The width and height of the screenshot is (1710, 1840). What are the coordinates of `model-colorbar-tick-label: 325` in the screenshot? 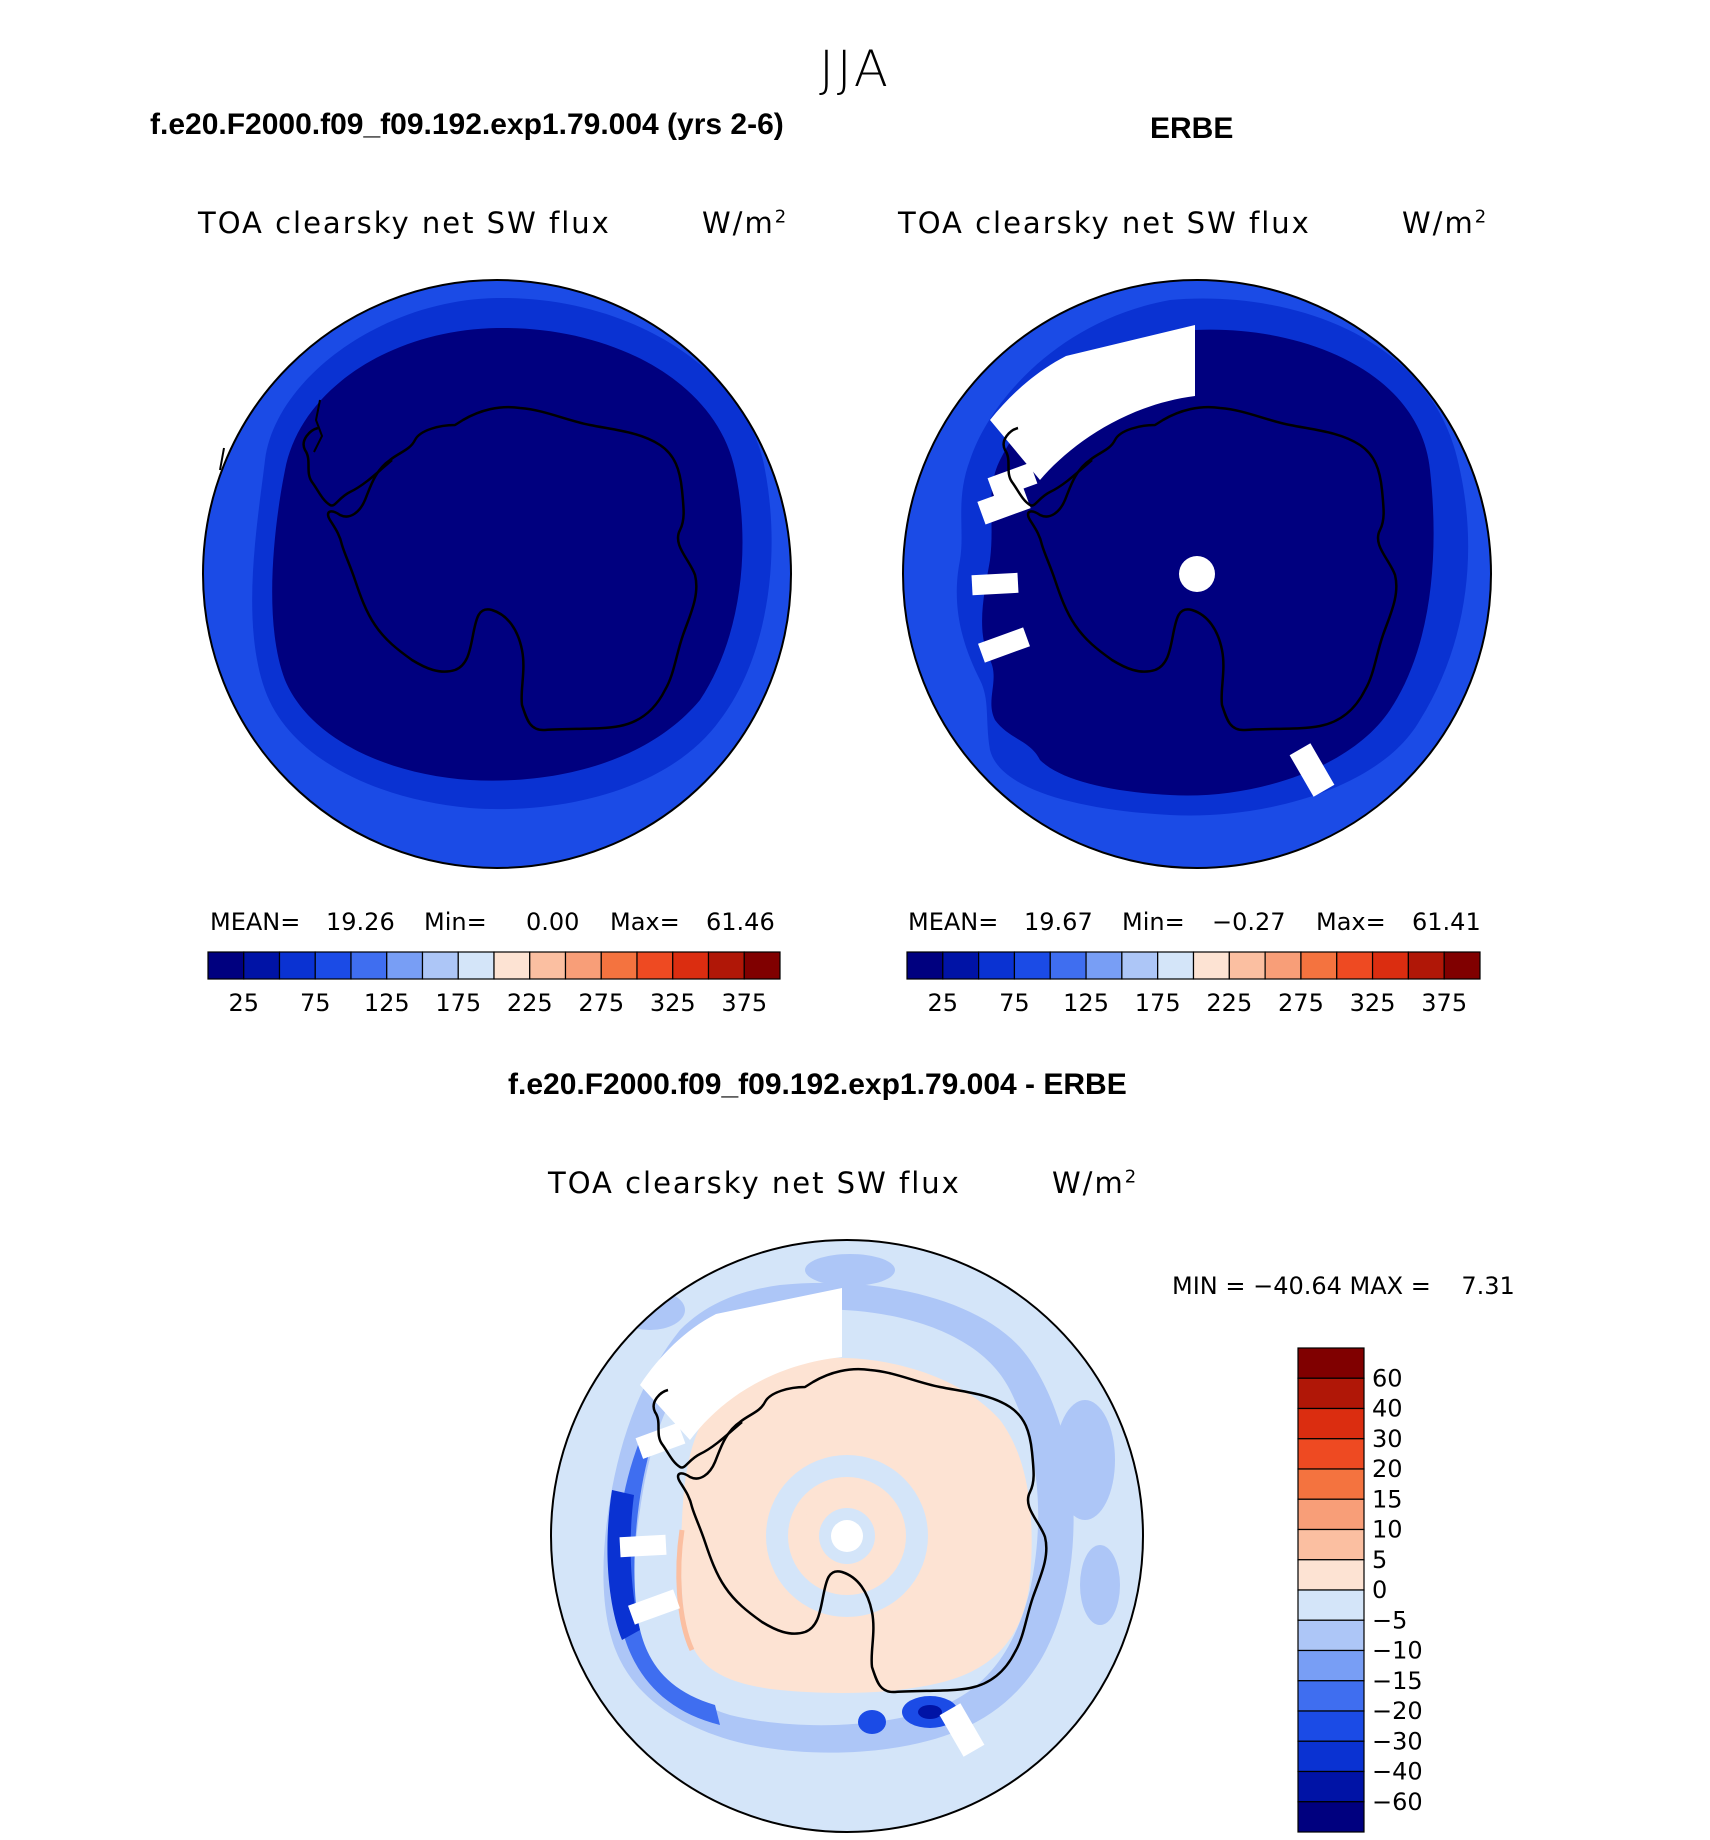 It's located at (673, 1003).